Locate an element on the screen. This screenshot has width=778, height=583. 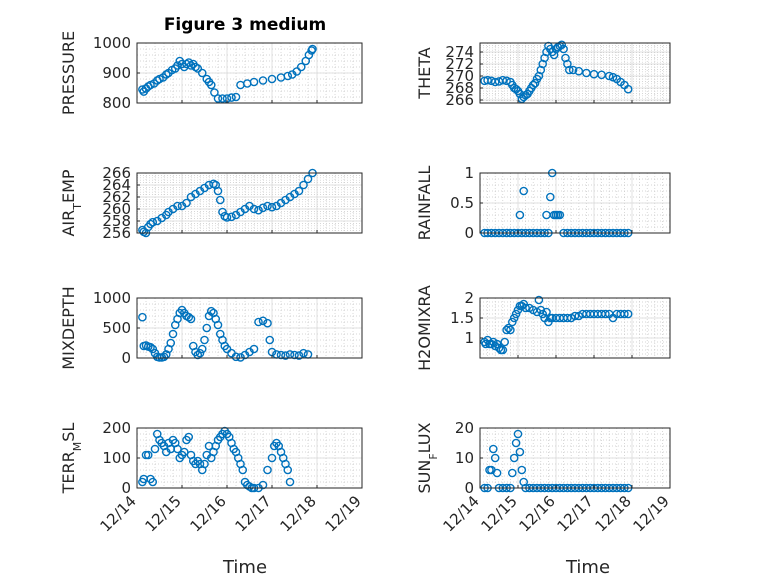
y-tick-label: 2 is located at coordinates (469, 298).